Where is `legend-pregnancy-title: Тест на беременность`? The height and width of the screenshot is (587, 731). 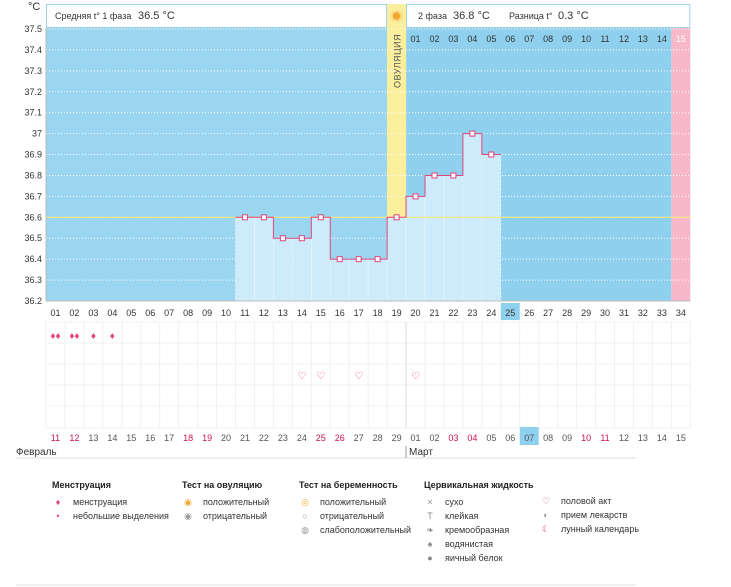 legend-pregnancy-title: Тест на беременность is located at coordinates (348, 485).